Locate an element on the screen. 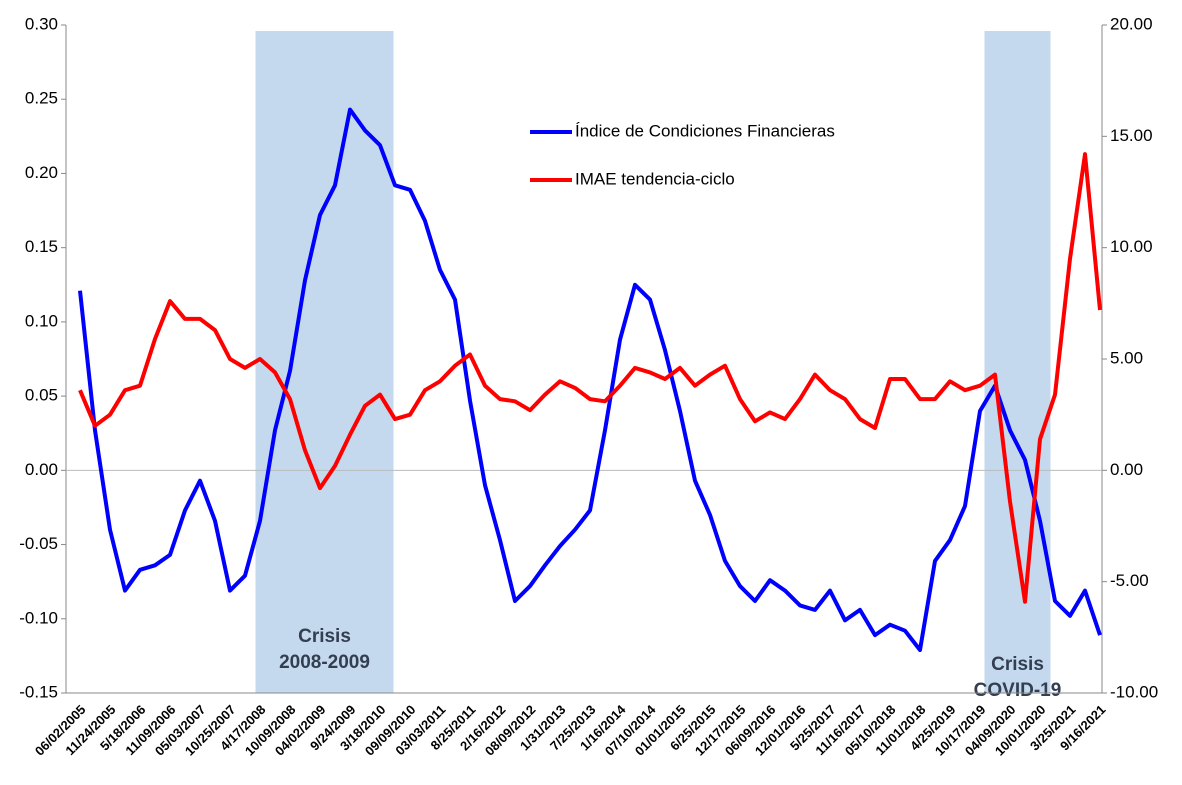 This screenshot has width=1182, height=785. y2-tick-label: 5.00 is located at coordinates (1126, 357).